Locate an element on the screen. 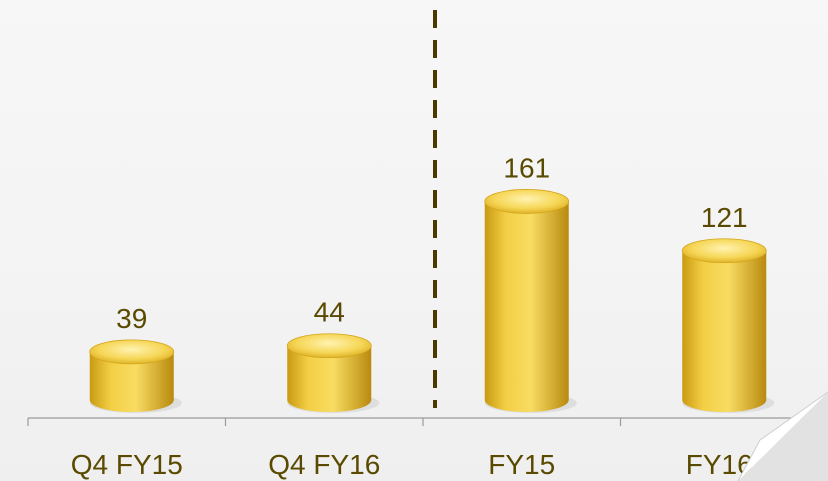 This screenshot has width=828, height=481. data-label-4: 121 is located at coordinates (724, 217).